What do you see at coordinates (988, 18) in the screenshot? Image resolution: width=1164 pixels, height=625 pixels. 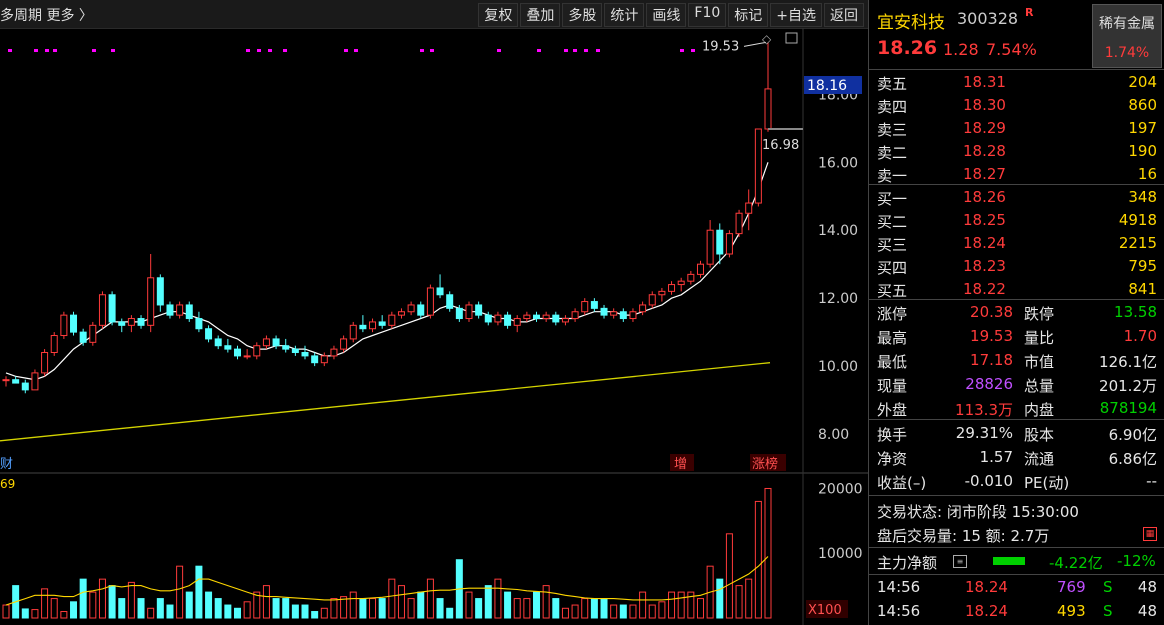 I see `stock-code: 300328` at bounding box center [988, 18].